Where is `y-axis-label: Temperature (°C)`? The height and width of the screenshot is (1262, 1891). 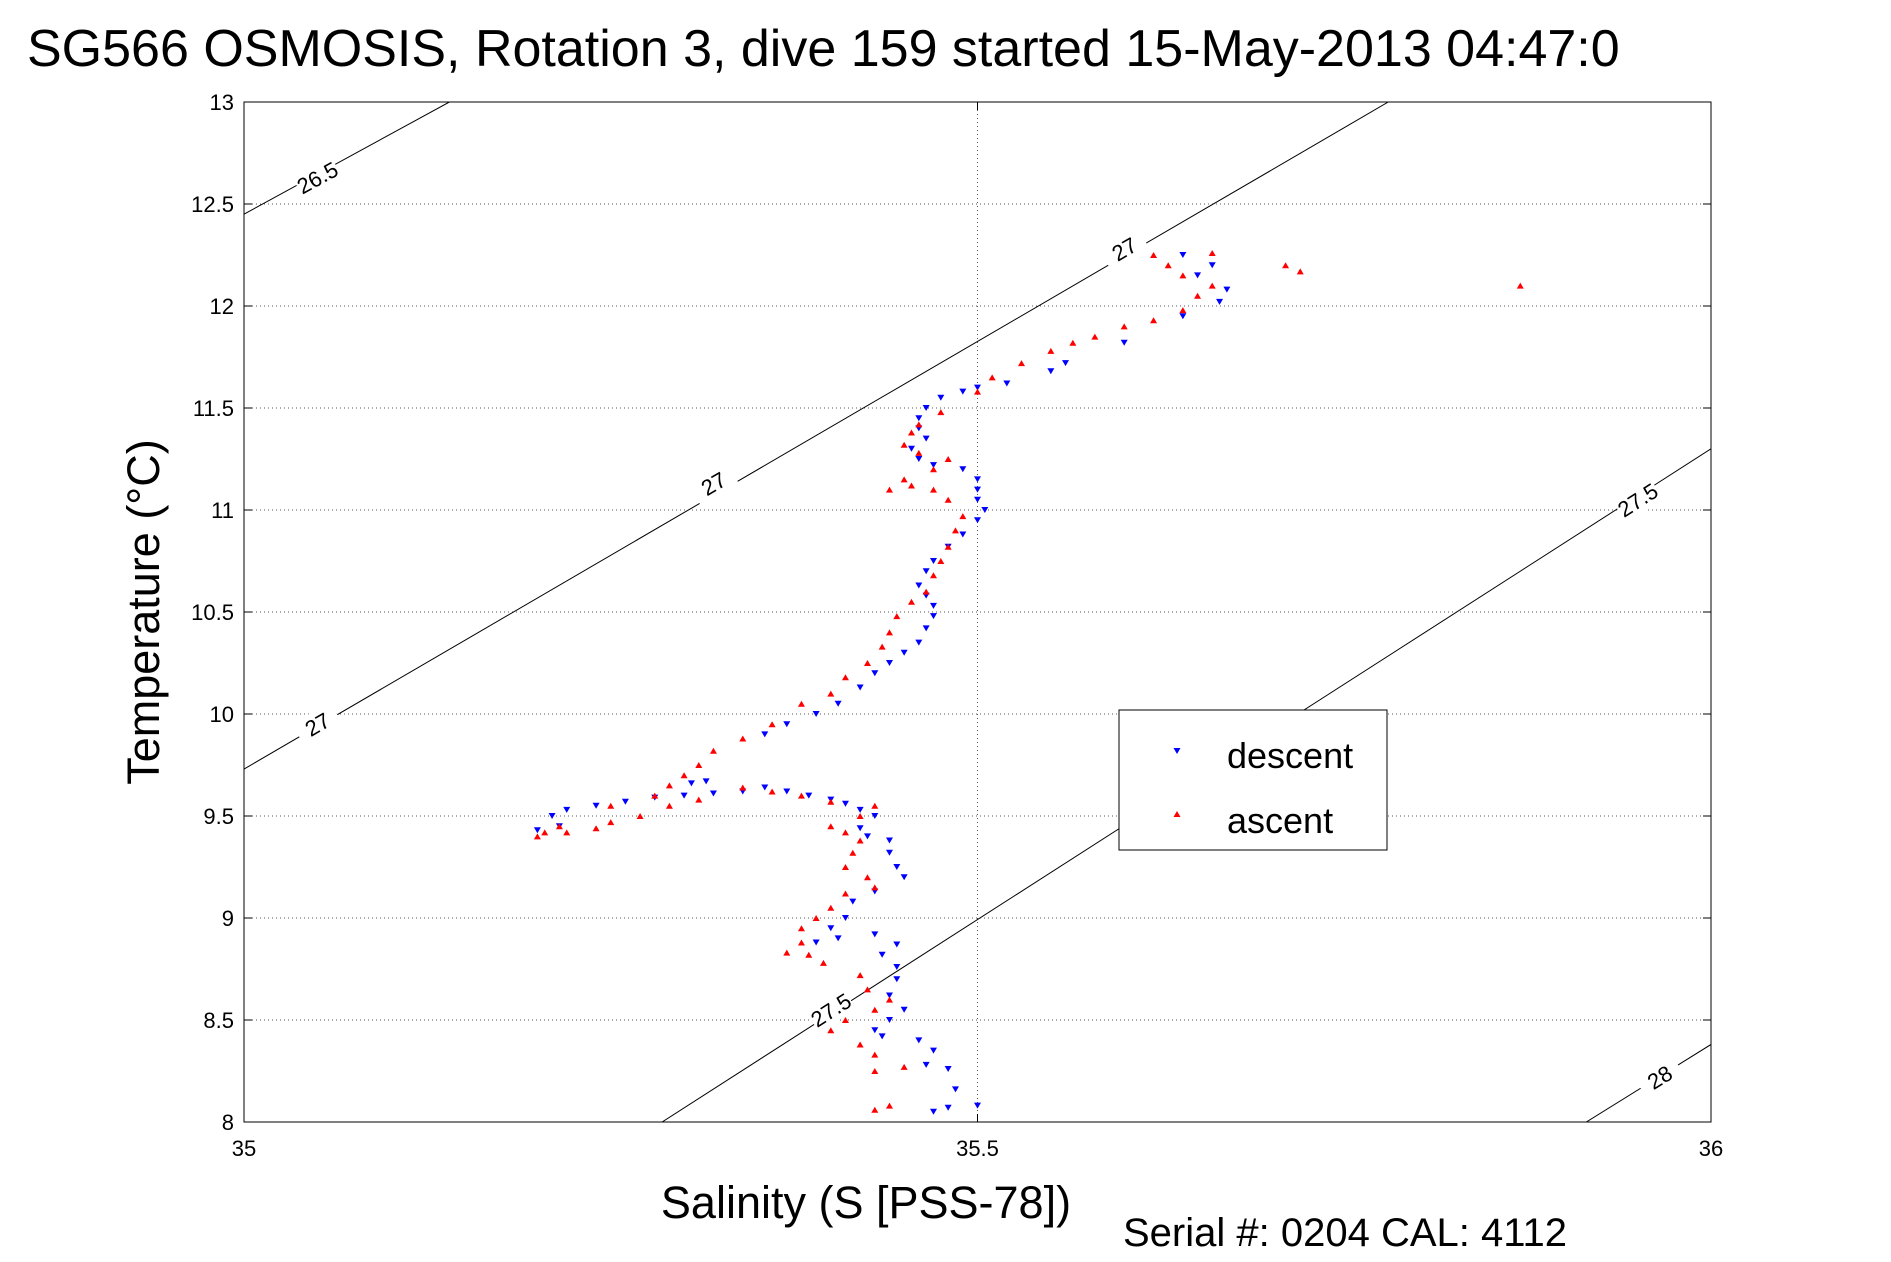 y-axis-label: Temperature (°C) is located at coordinates (143, 612).